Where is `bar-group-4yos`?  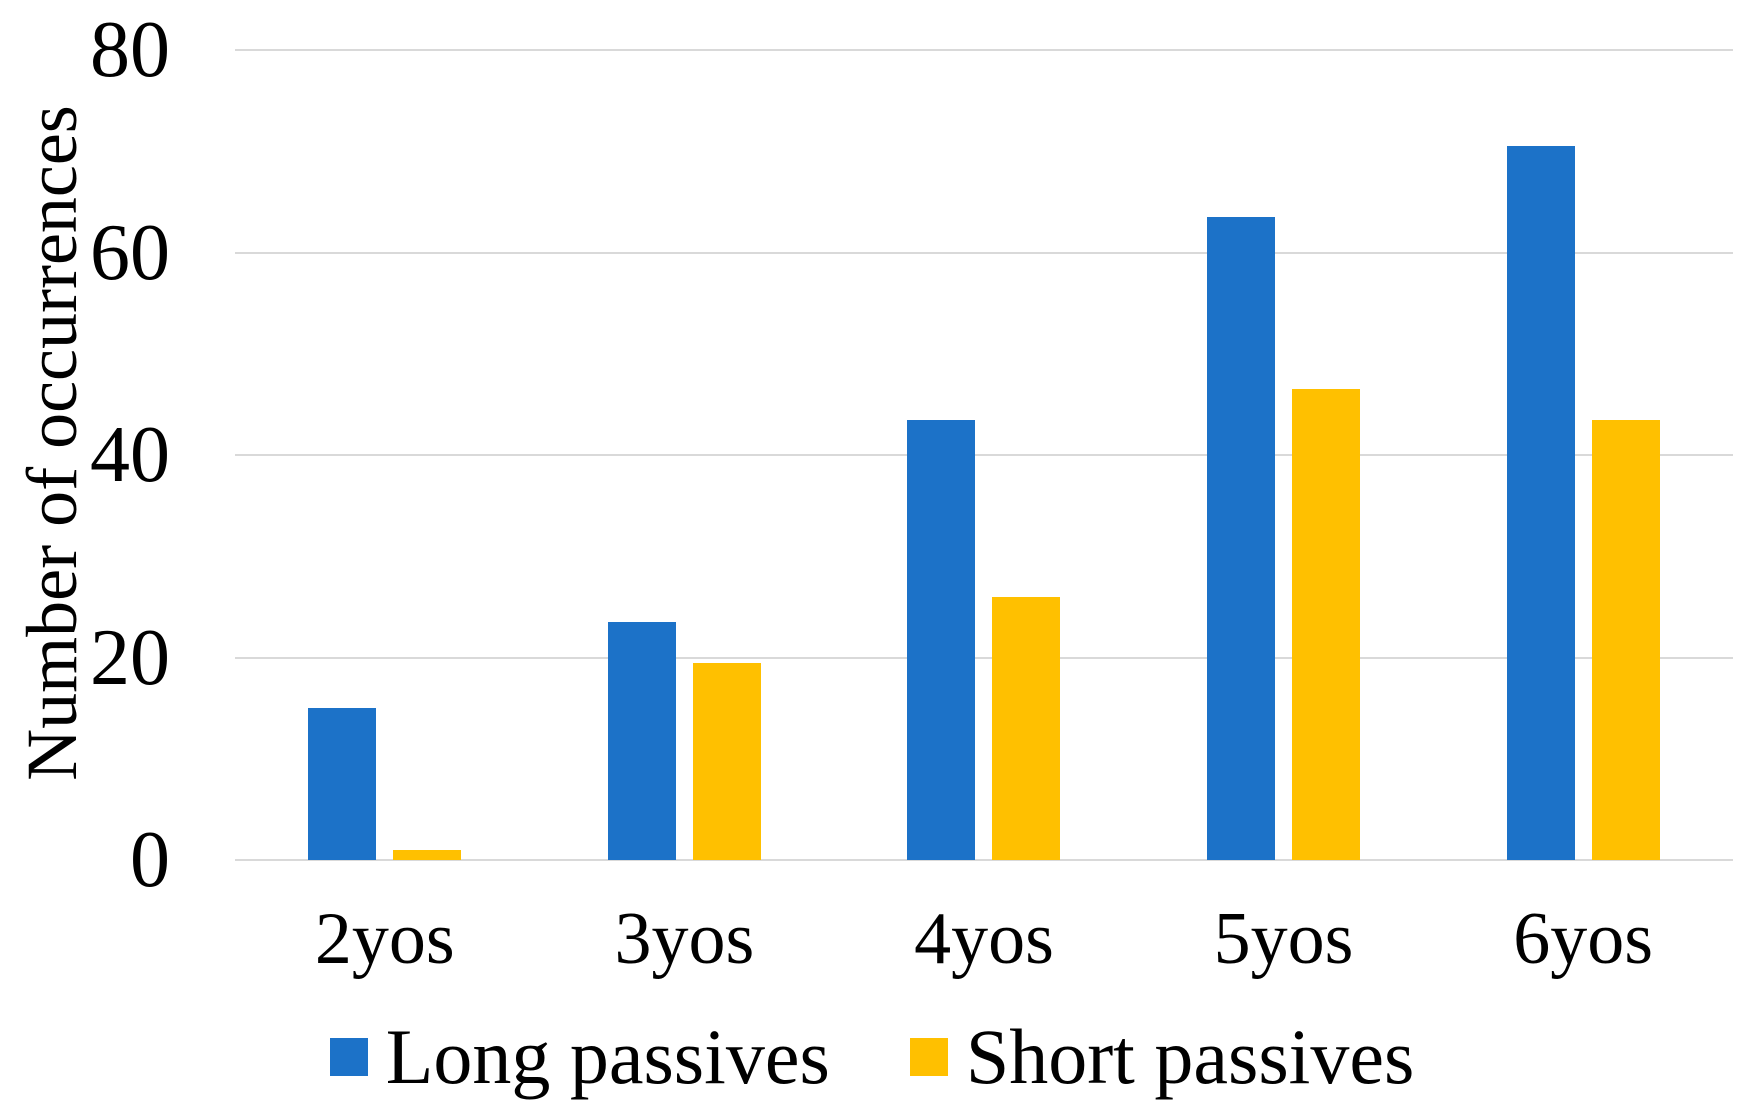 bar-group-4yos is located at coordinates (984, 455).